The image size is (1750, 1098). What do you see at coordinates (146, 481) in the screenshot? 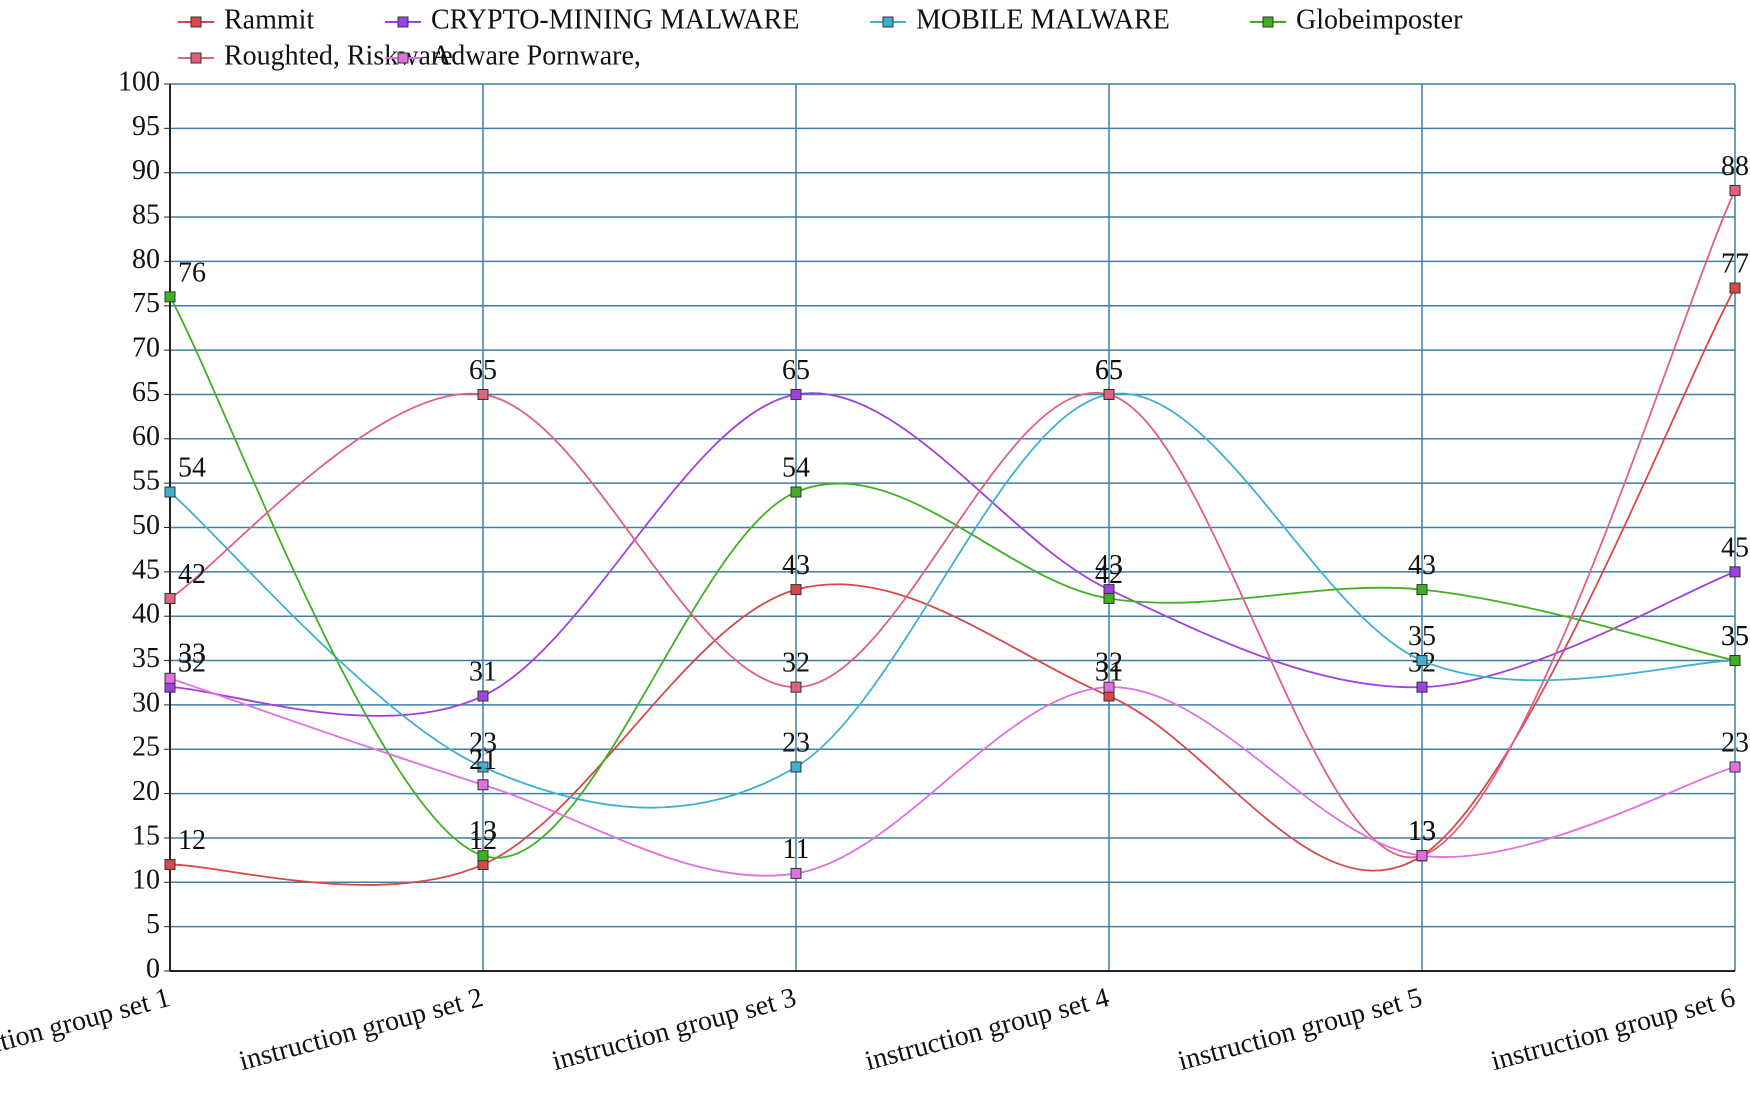
I see `y-tick-label: 55` at bounding box center [146, 481].